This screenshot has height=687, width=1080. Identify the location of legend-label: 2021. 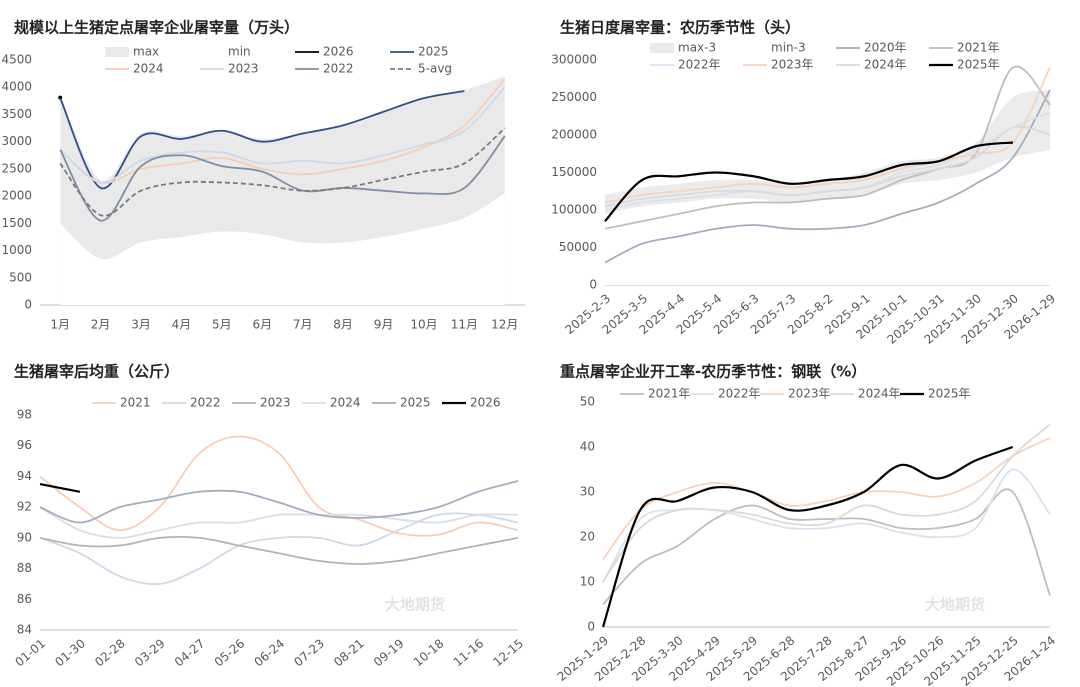
(135, 403).